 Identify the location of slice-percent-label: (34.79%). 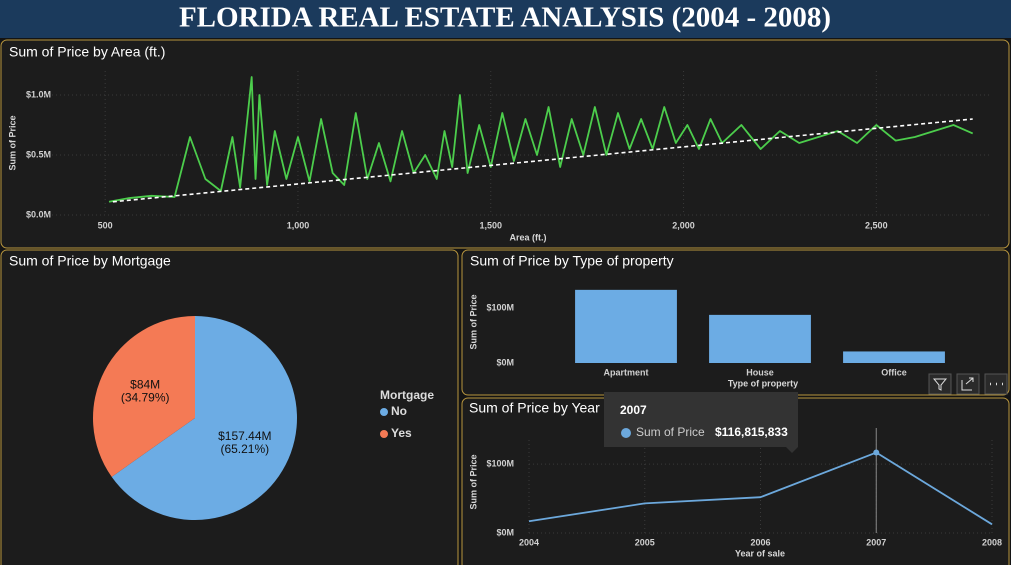
(145, 397).